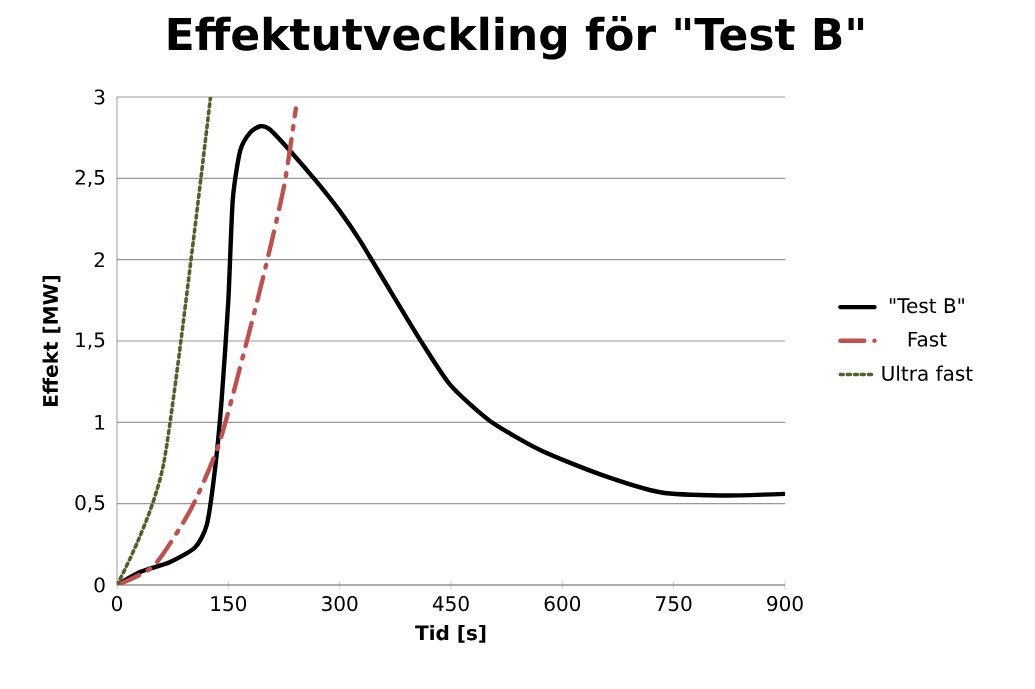 This screenshot has width=1035, height=689. What do you see at coordinates (90, 504) in the screenshot?
I see `y-tick-label: 0,5` at bounding box center [90, 504].